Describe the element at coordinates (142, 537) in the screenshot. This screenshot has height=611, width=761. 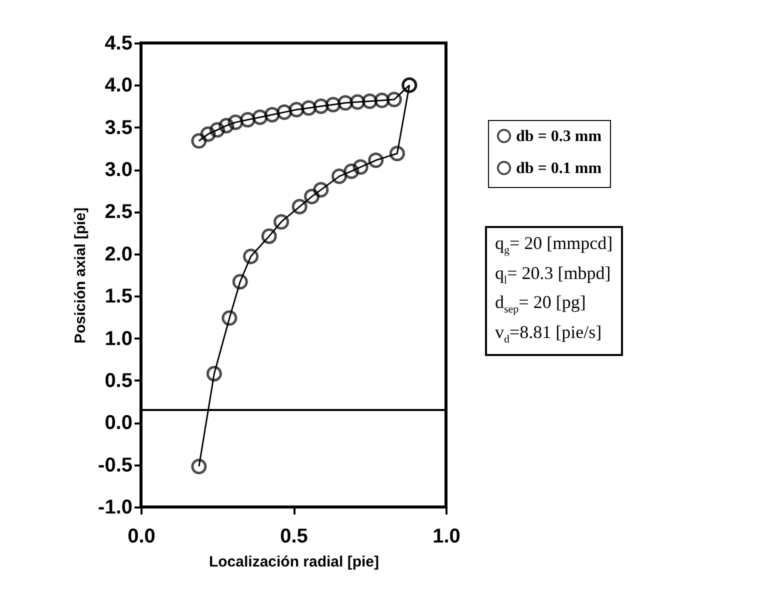
I see `x-tick-label: 0.0` at that location.